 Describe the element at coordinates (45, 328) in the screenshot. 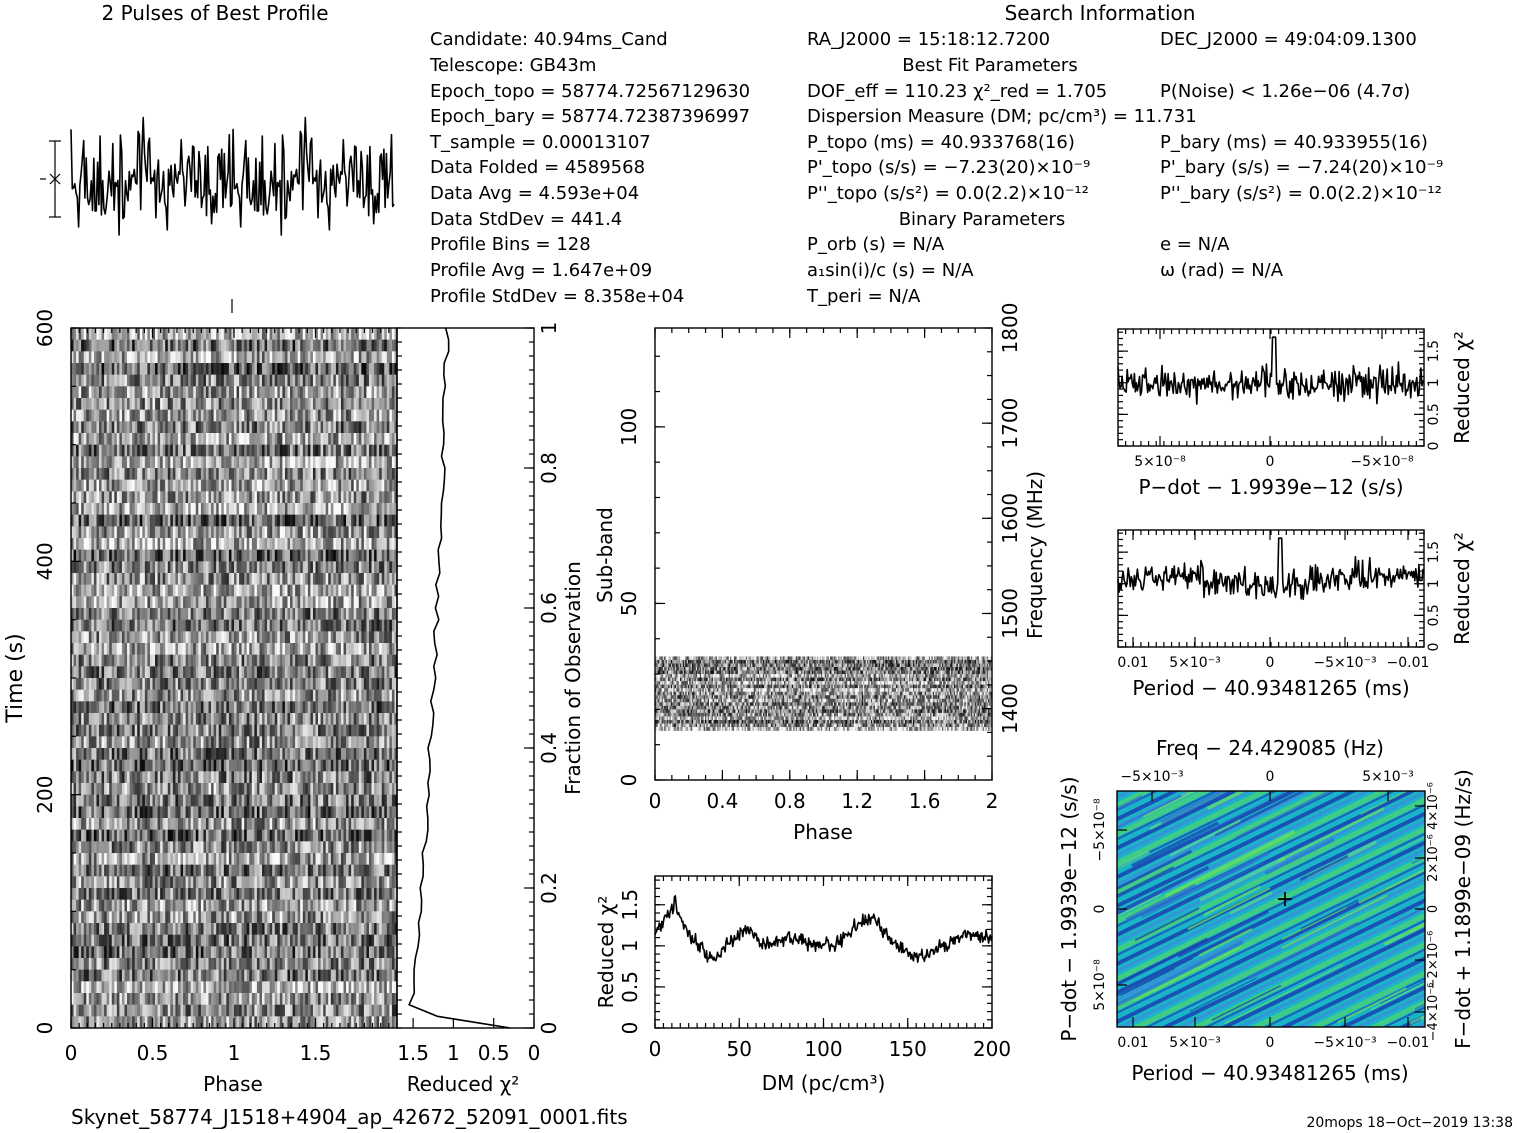

I see `timephase-ytick: 600` at that location.